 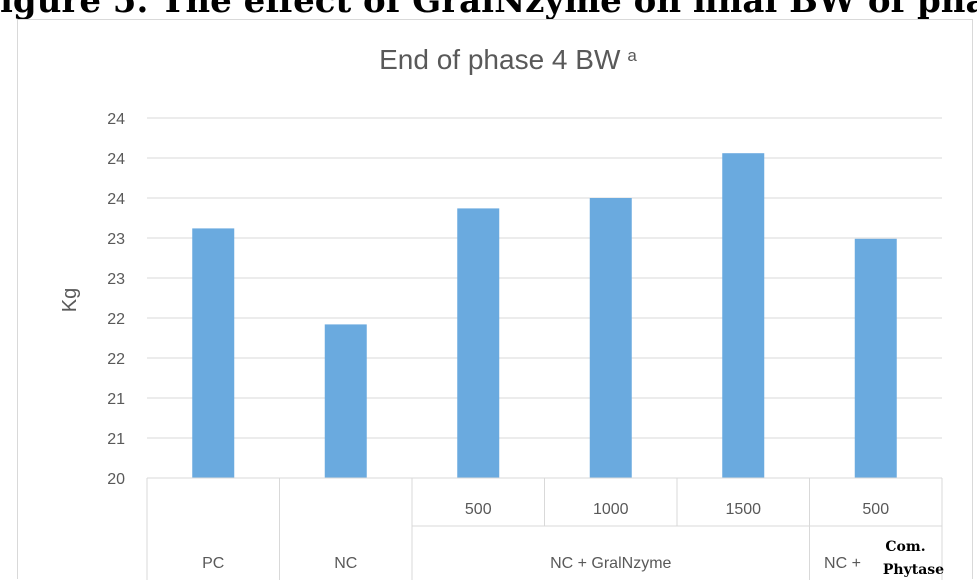 What do you see at coordinates (743, 509) in the screenshot?
I see `x-tick-label: 1500` at bounding box center [743, 509].